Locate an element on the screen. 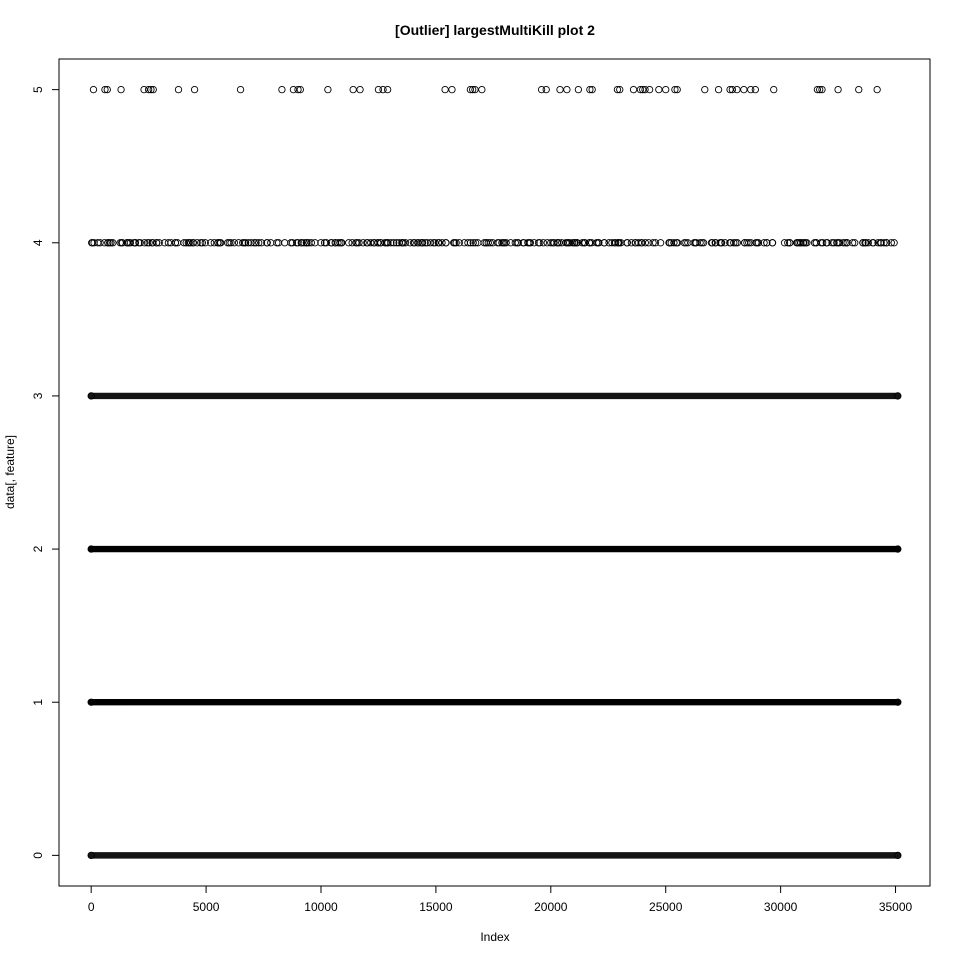  x-tick-label: 5000 is located at coordinates (206, 907).